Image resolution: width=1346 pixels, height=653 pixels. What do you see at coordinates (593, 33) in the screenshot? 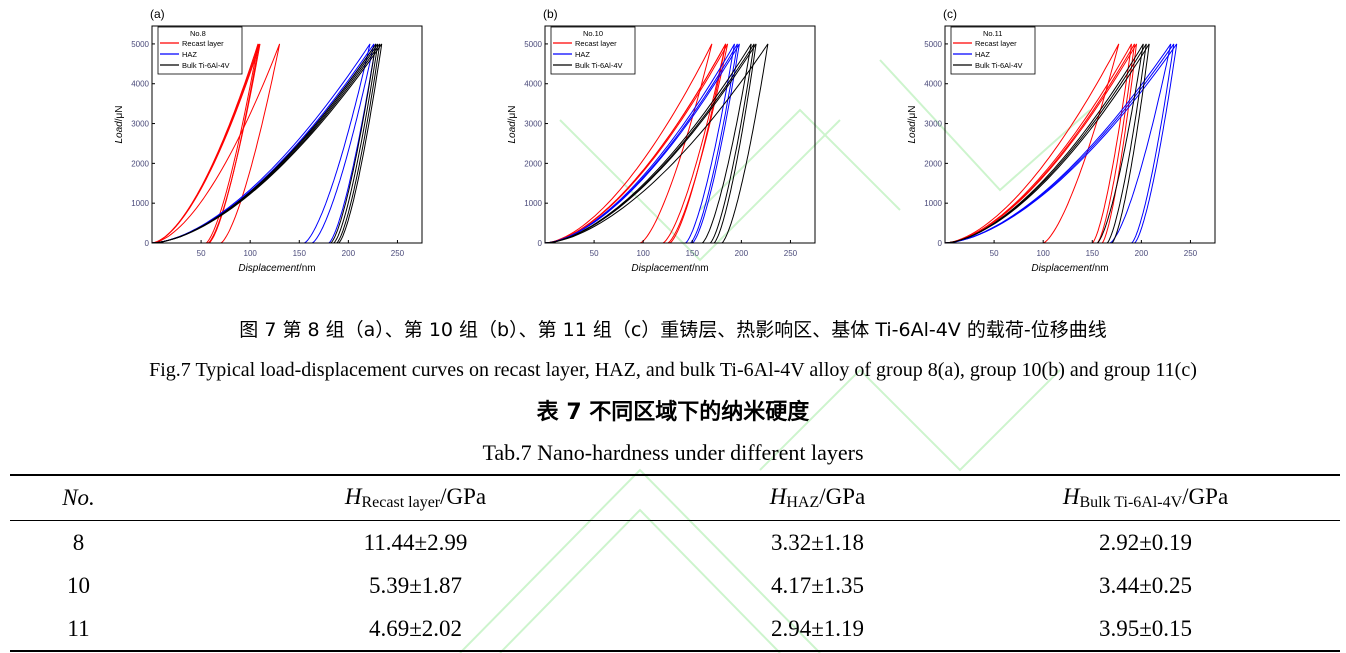
I see `legend-title: No.10` at bounding box center [593, 33].